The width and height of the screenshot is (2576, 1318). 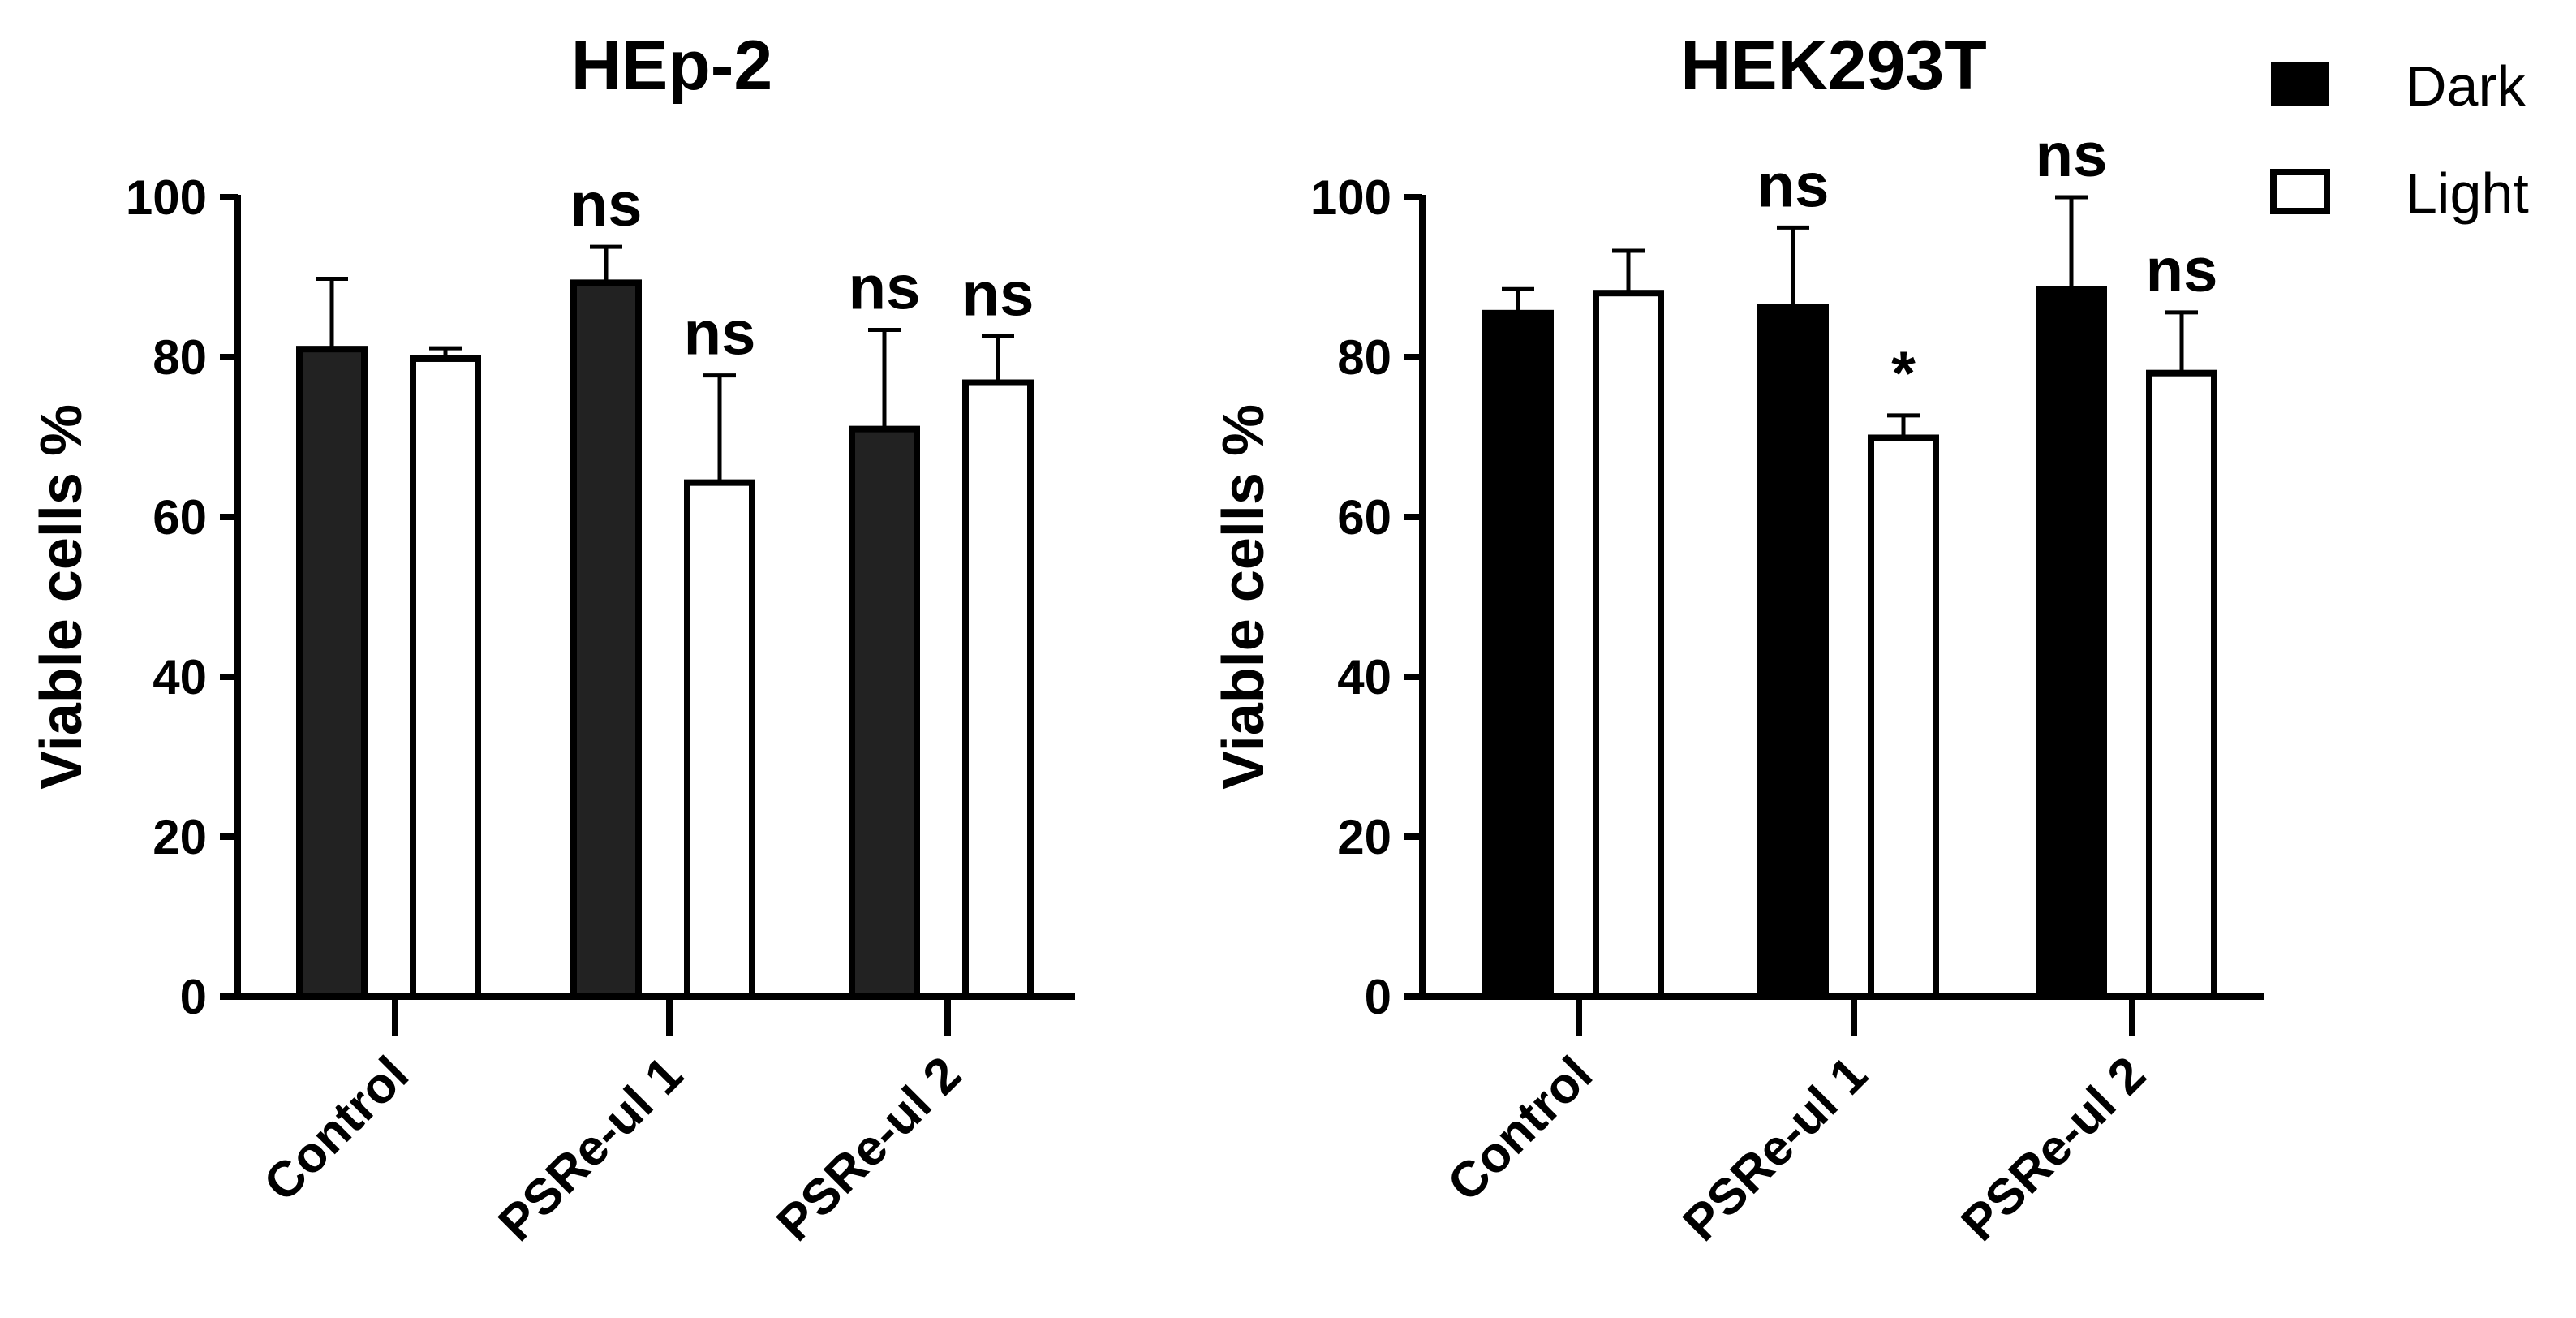 I want to click on legend-label-light: Light, so click(x=2467, y=193).